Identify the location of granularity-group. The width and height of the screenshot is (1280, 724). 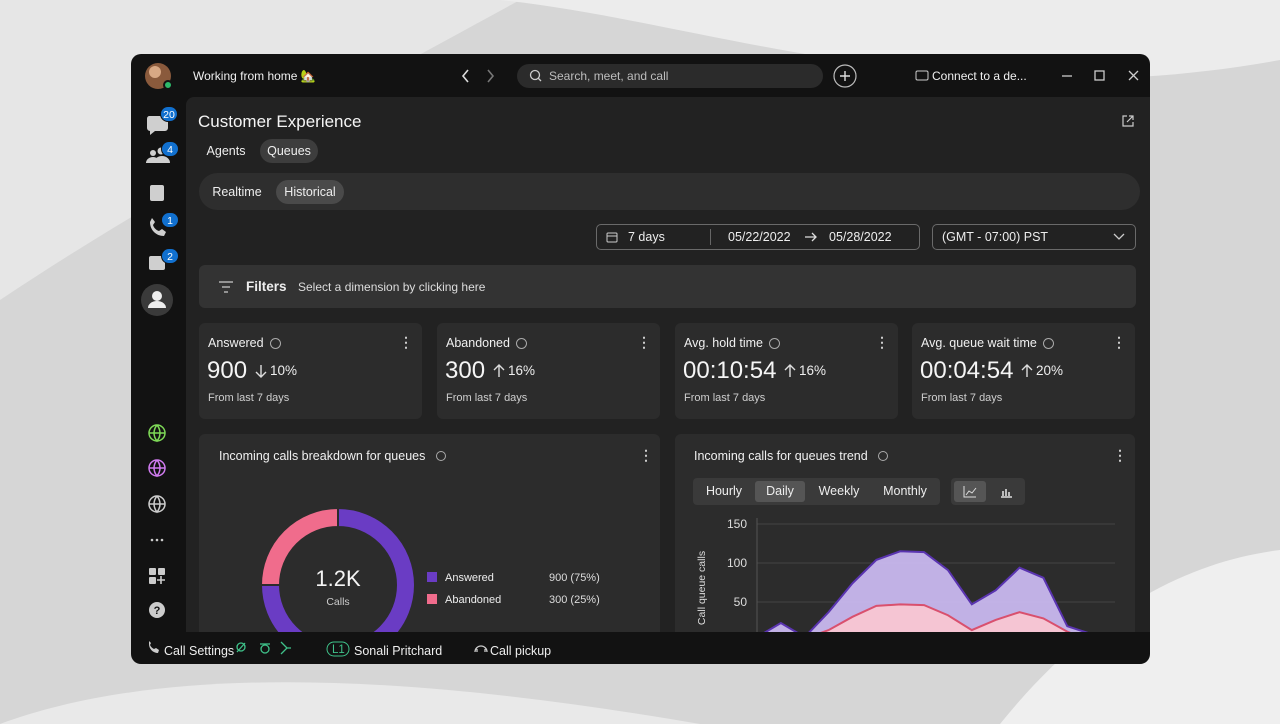
(816, 491).